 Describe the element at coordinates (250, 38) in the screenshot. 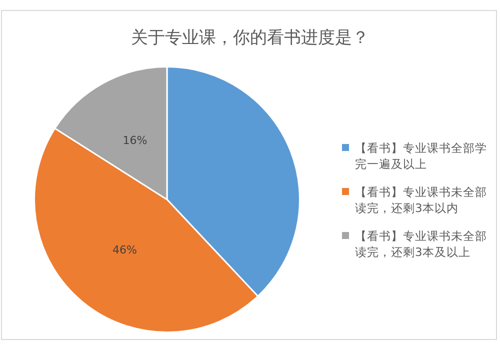

I see `chart-title: 关于专业课，你的看书进度是？` at that location.